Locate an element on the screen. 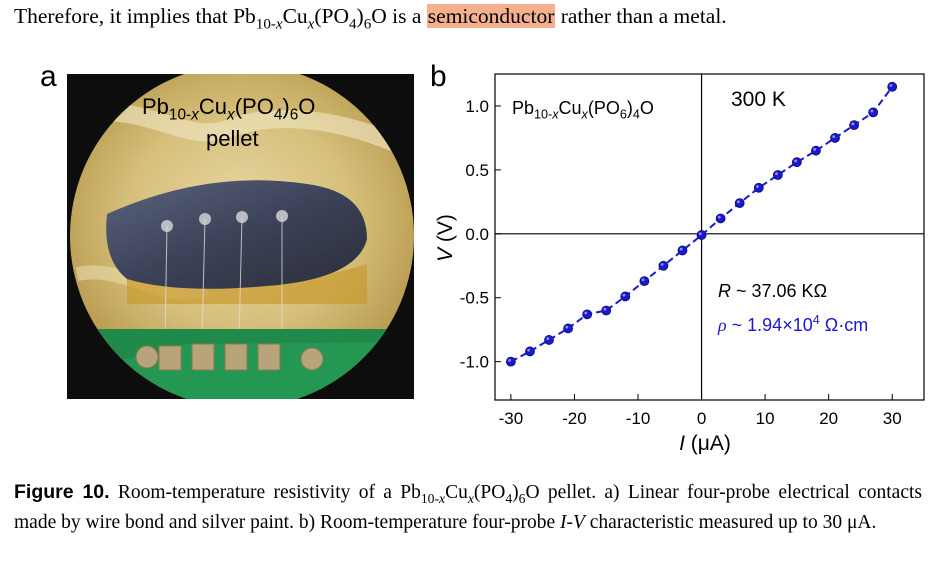 The image size is (930, 564). panel-a-letter: a is located at coordinates (48, 76).